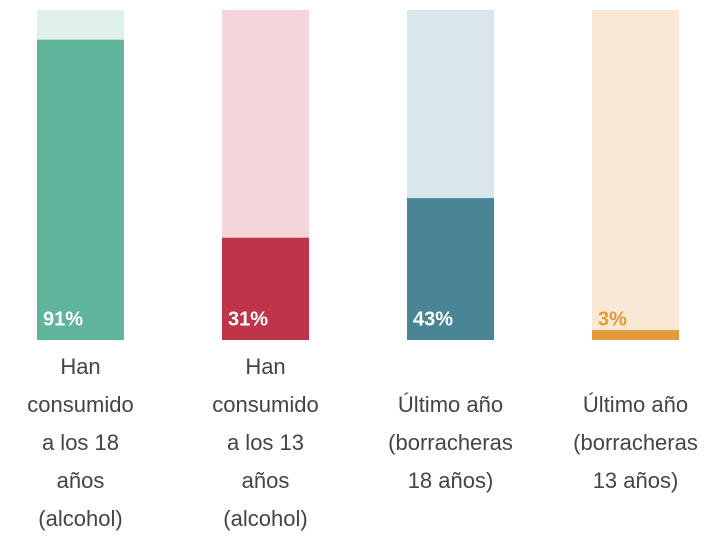  I want to click on category-label: Último año (borracheras 13 años), so click(632, 443).